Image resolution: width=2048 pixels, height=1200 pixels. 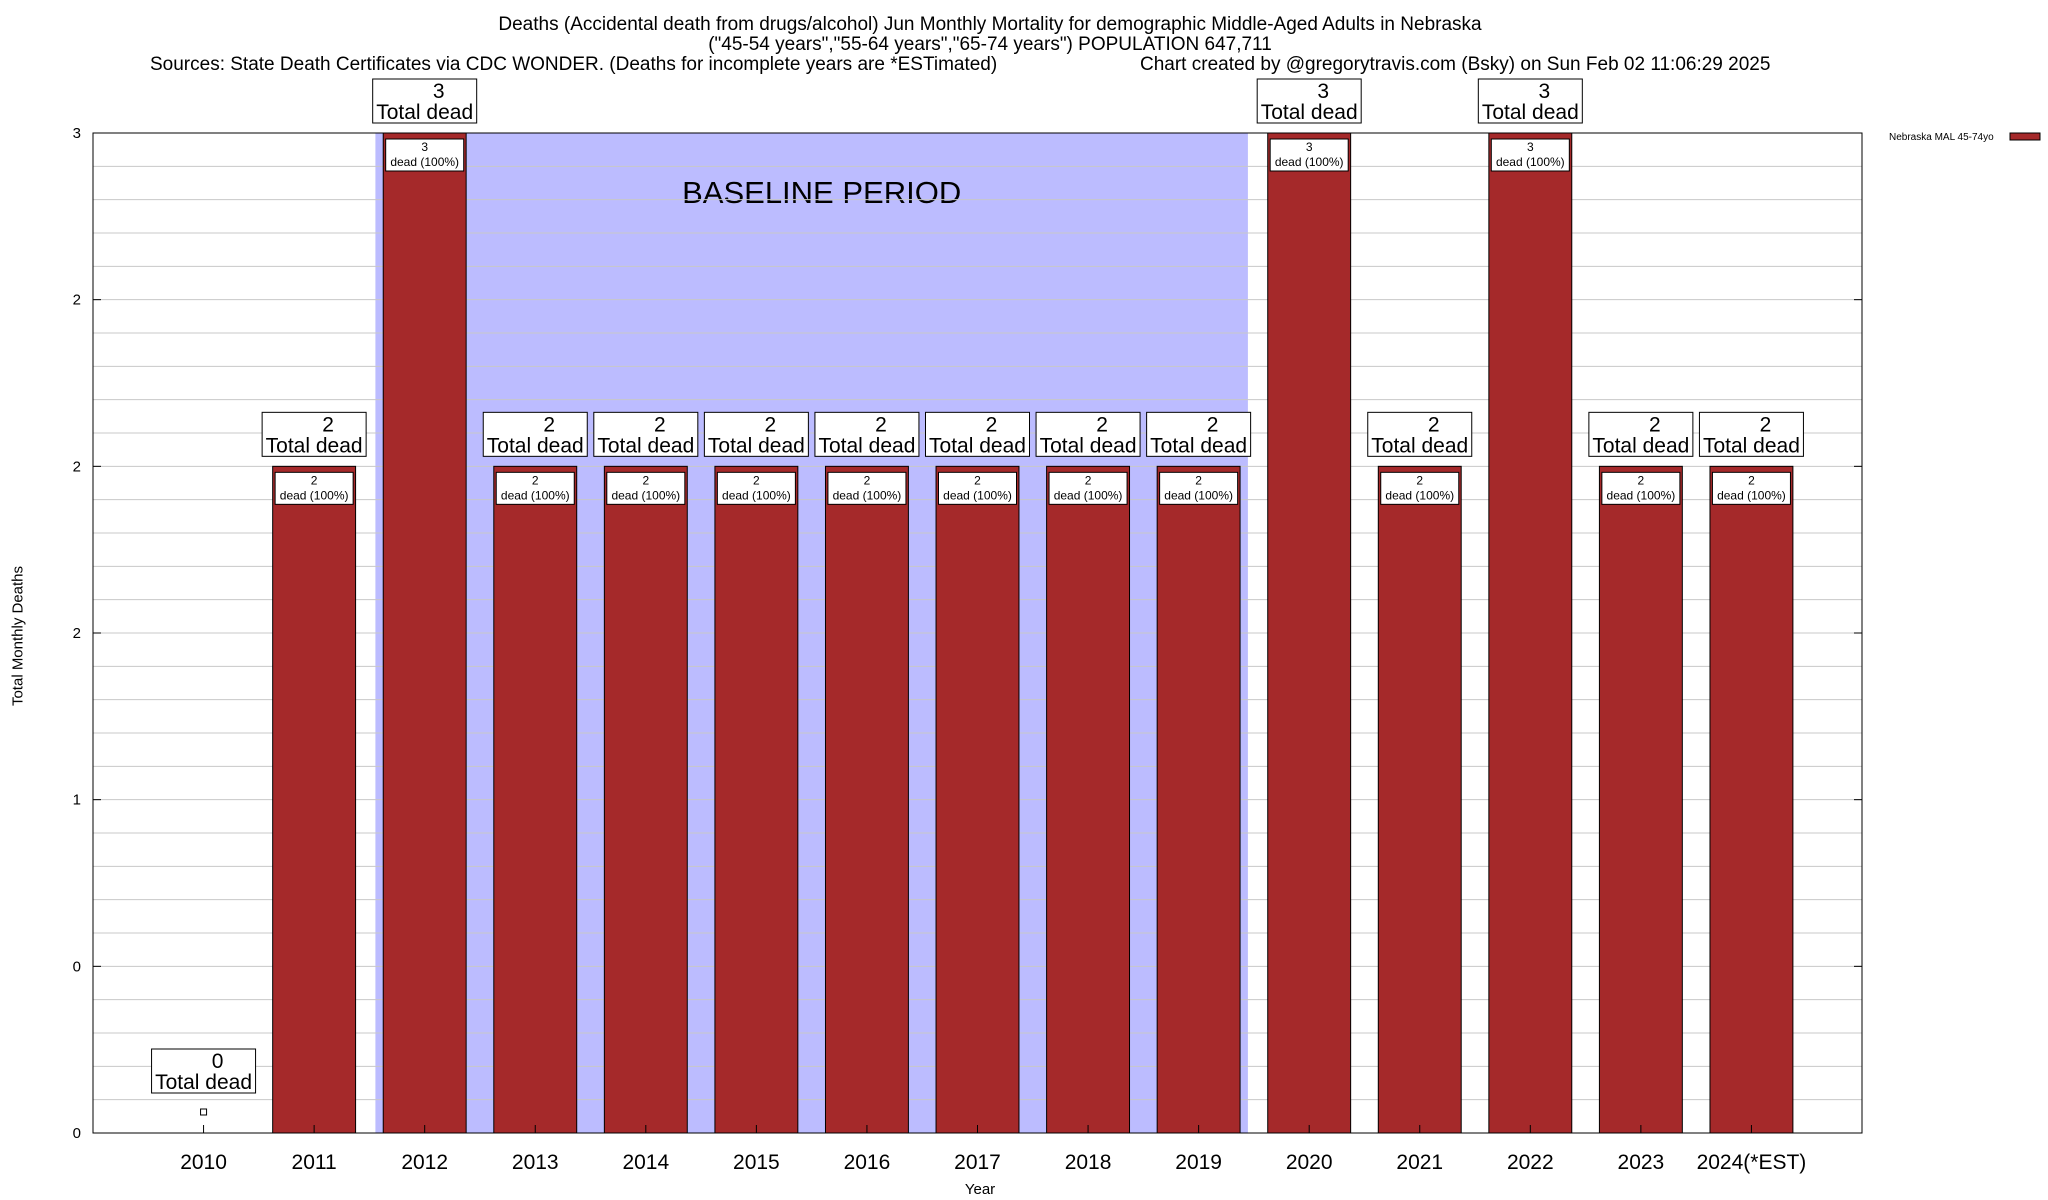 What do you see at coordinates (1088, 1162) in the screenshot?
I see `x-tick-label-2018: 2018` at bounding box center [1088, 1162].